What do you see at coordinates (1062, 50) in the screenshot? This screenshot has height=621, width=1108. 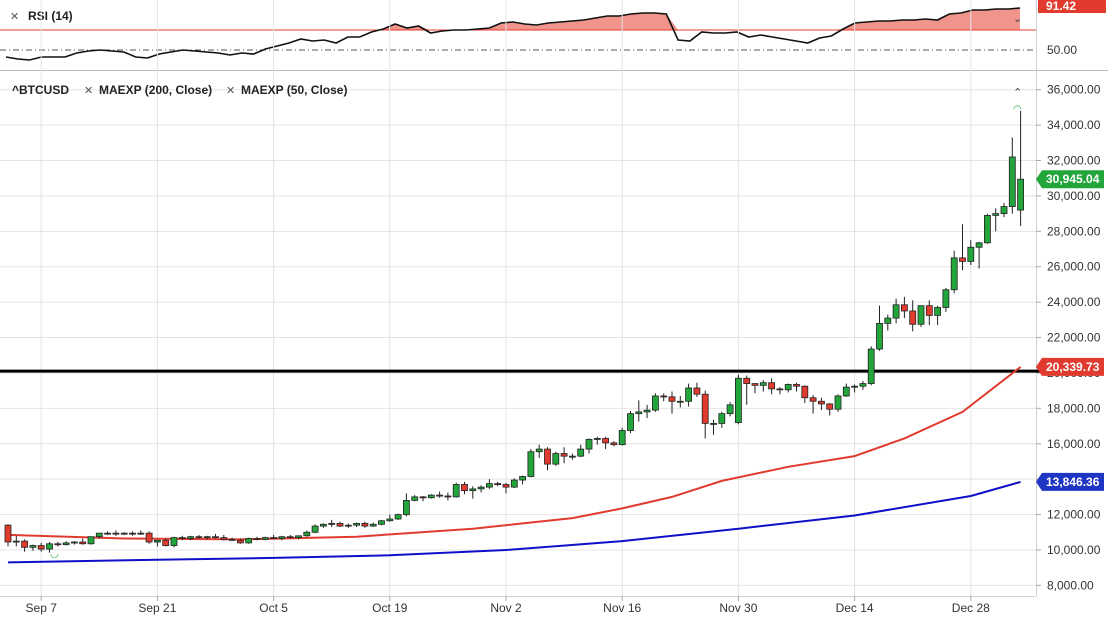 I see `rsi-axis-label: 50.00` at bounding box center [1062, 50].